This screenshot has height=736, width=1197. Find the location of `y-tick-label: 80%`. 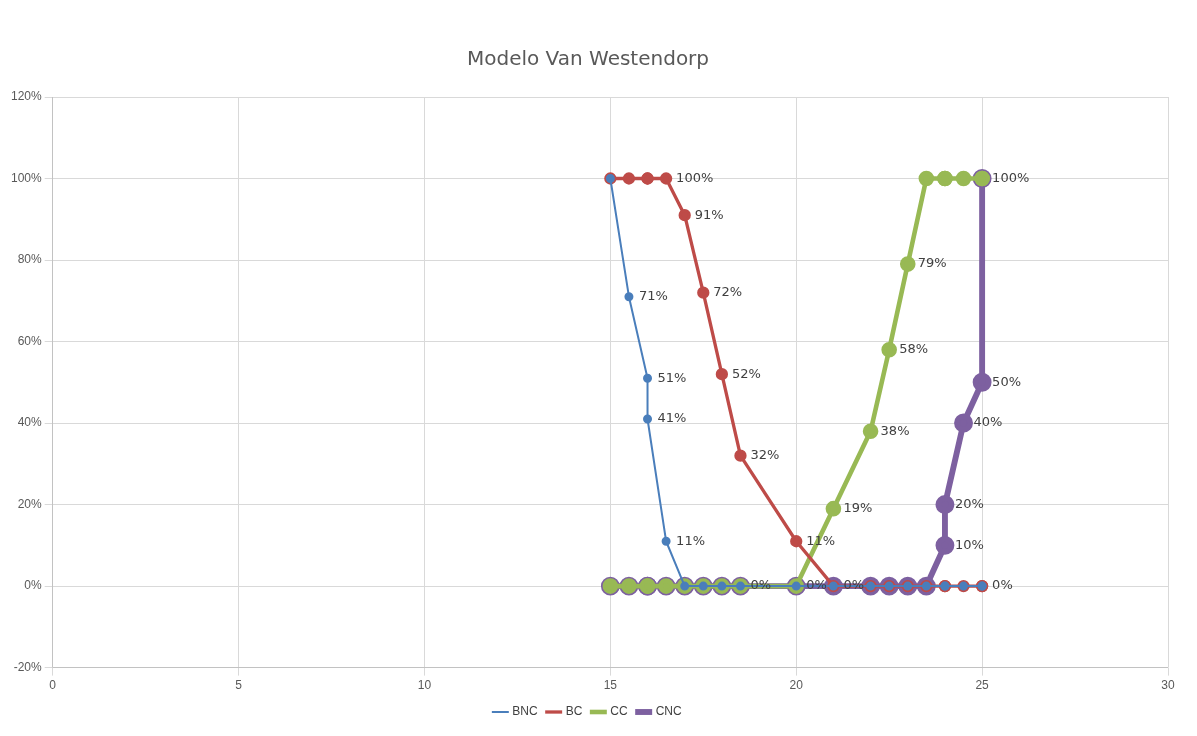

y-tick-label: 80% is located at coordinates (30, 259).